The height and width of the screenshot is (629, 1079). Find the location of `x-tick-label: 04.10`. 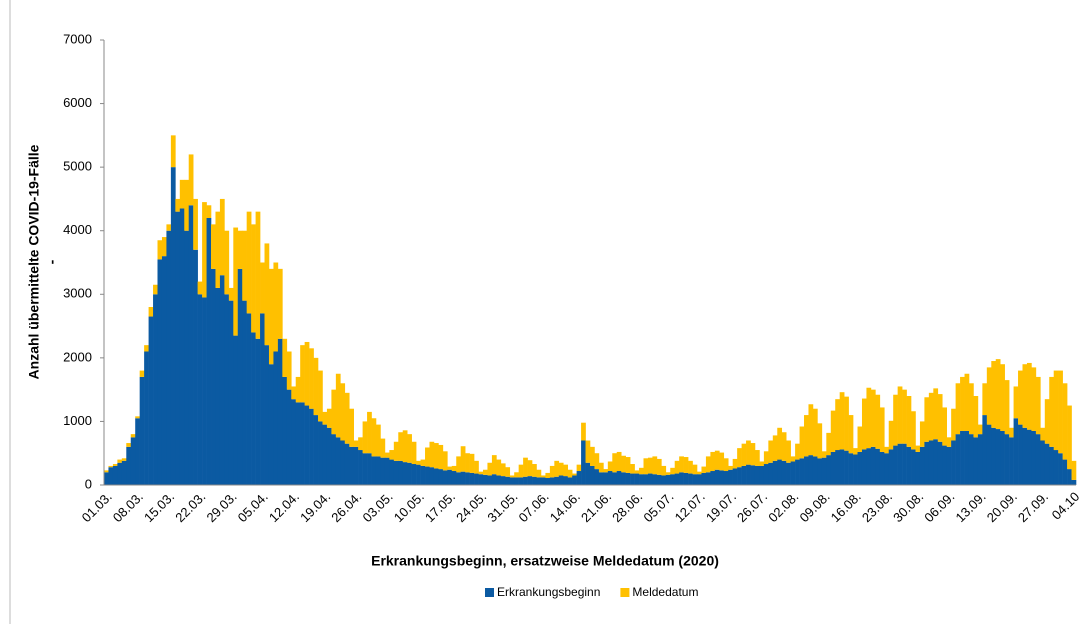

x-tick-label: 04.10 is located at coordinates (1064, 506).